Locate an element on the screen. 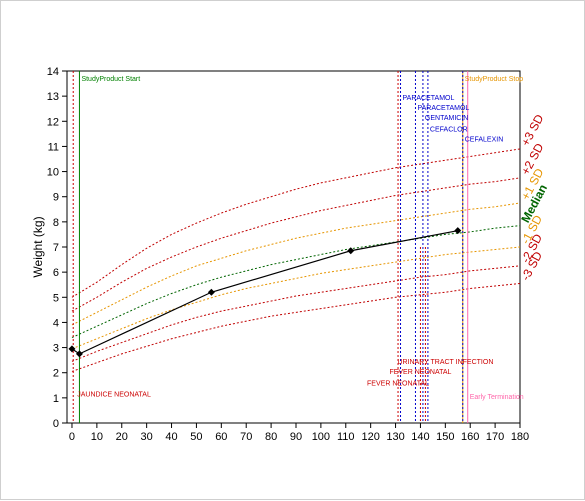 The image size is (585, 501). x-tick-label: 100 is located at coordinates (321, 437).